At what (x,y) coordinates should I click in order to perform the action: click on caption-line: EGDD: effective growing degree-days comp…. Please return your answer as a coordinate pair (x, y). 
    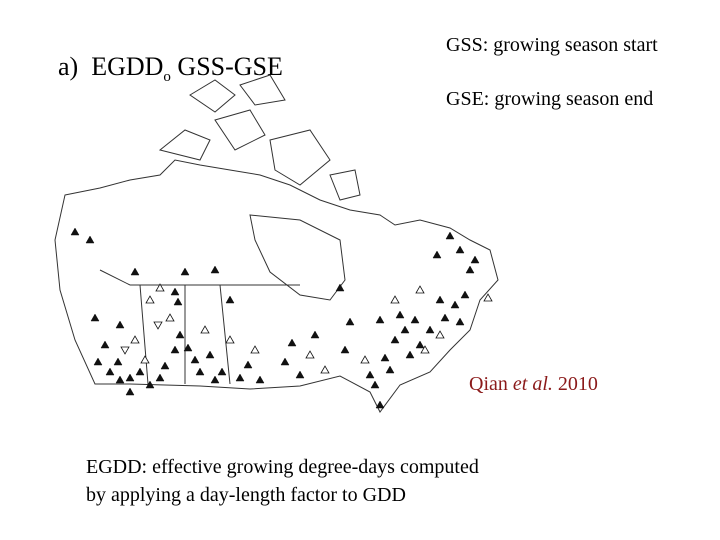
    Looking at the image, I should click on (282, 467).